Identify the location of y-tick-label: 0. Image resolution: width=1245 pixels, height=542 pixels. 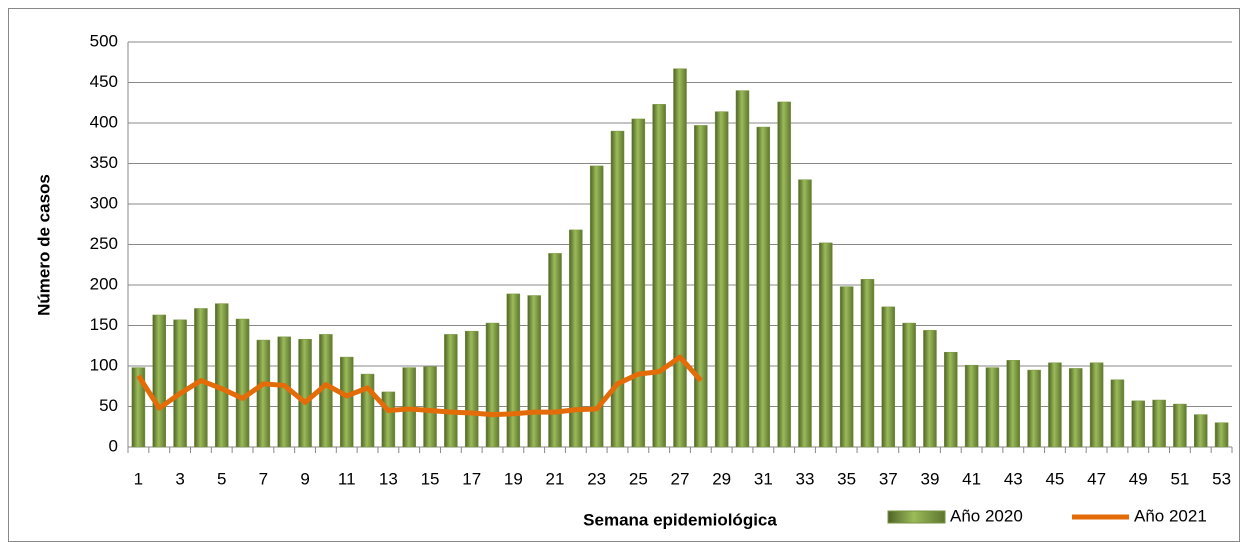
(113, 445).